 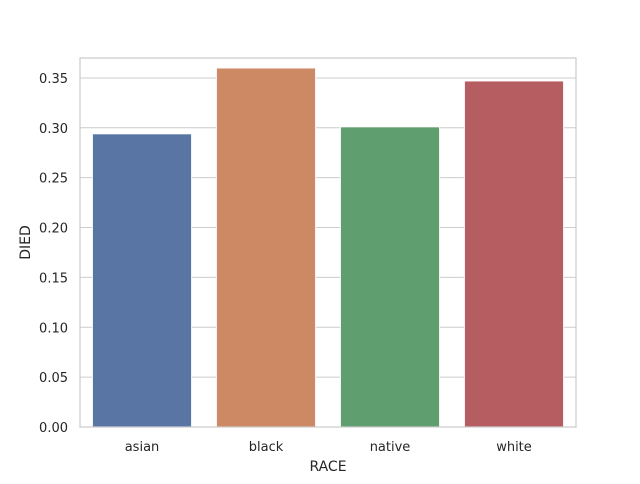 What do you see at coordinates (53, 229) in the screenshot?
I see `y-tick-label: 0.20` at bounding box center [53, 229].